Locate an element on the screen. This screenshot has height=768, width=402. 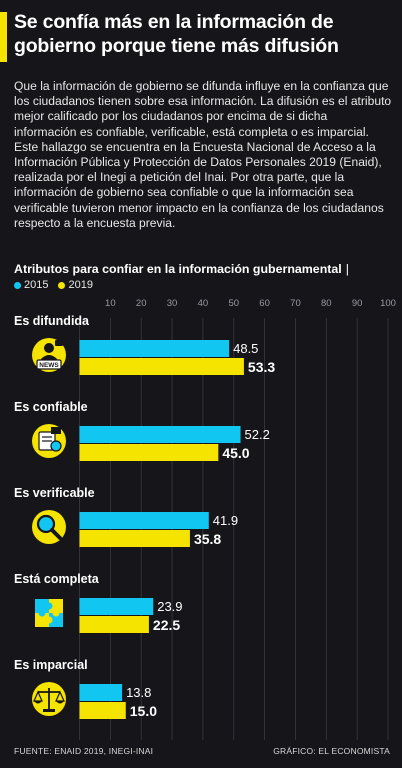
legend-item-2015: 2015 is located at coordinates (31, 285).